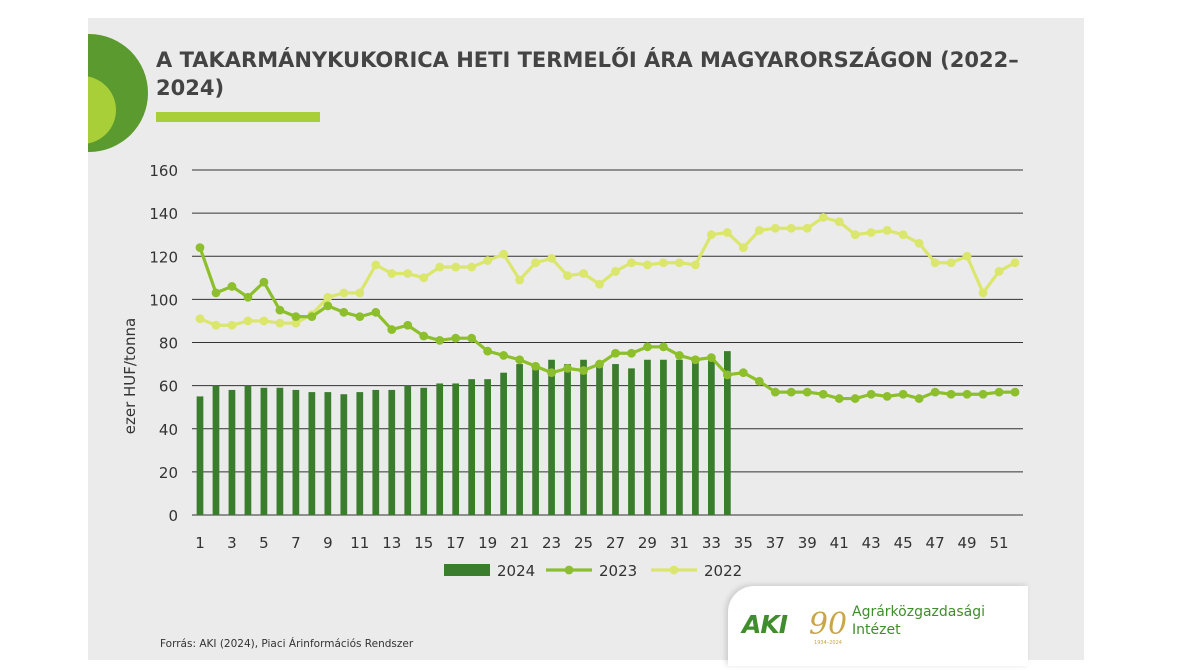 The height and width of the screenshot is (671, 1192). Describe the element at coordinates (647, 543) in the screenshot. I see `x-tick-label: 29` at that location.